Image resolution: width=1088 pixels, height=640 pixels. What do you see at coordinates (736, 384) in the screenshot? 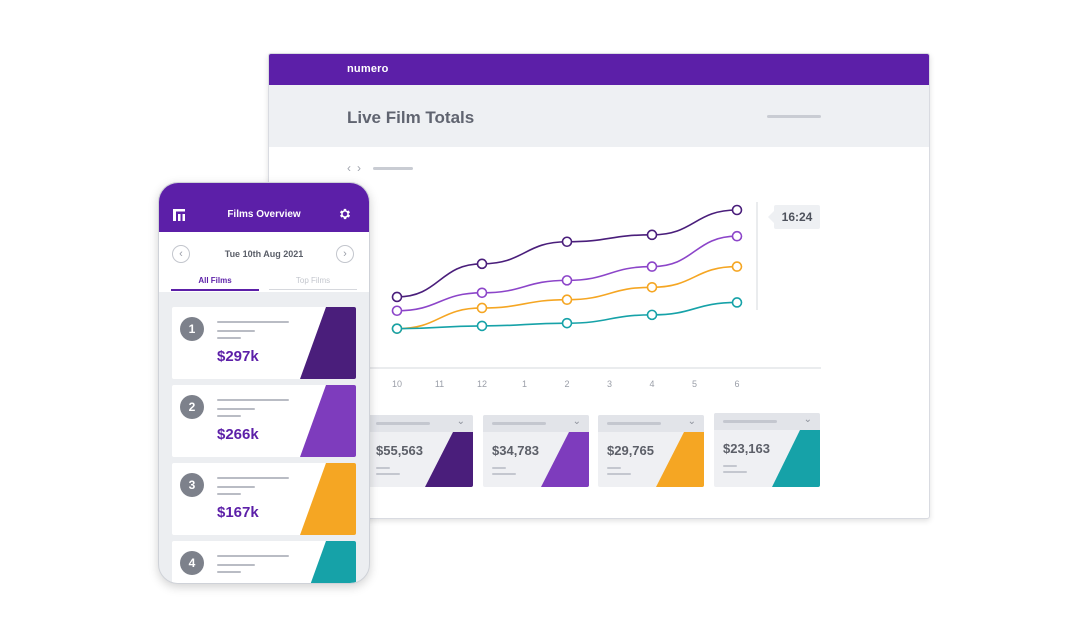
I see `x-tick-label: 6` at bounding box center [736, 384].